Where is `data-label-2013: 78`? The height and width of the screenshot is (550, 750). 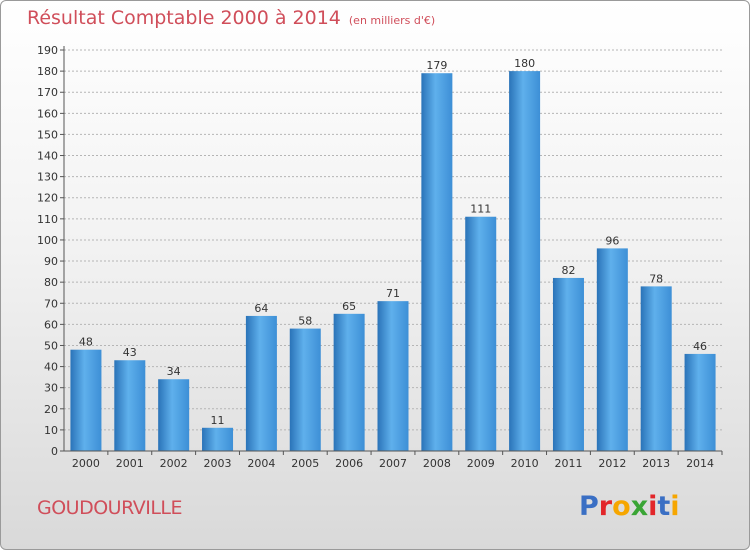 data-label-2013: 78 is located at coordinates (656, 278).